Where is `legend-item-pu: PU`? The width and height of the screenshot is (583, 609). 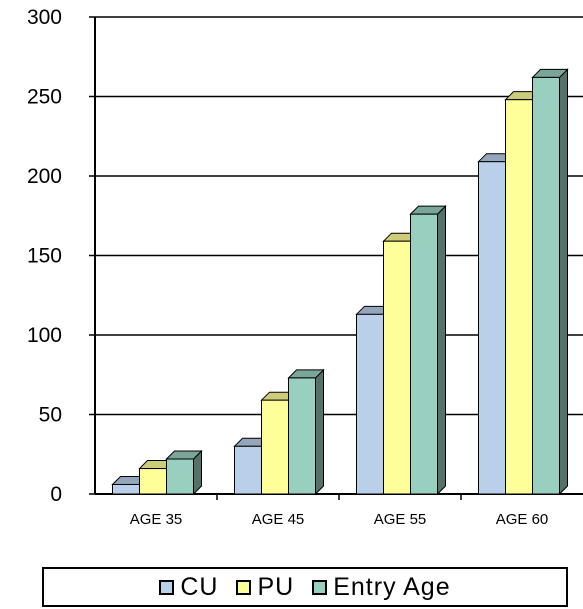
legend-item-pu: PU is located at coordinates (265, 587).